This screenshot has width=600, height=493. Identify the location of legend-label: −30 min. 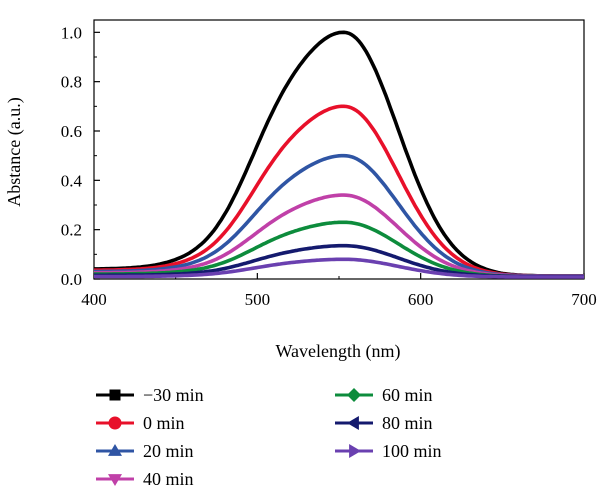
(173, 395).